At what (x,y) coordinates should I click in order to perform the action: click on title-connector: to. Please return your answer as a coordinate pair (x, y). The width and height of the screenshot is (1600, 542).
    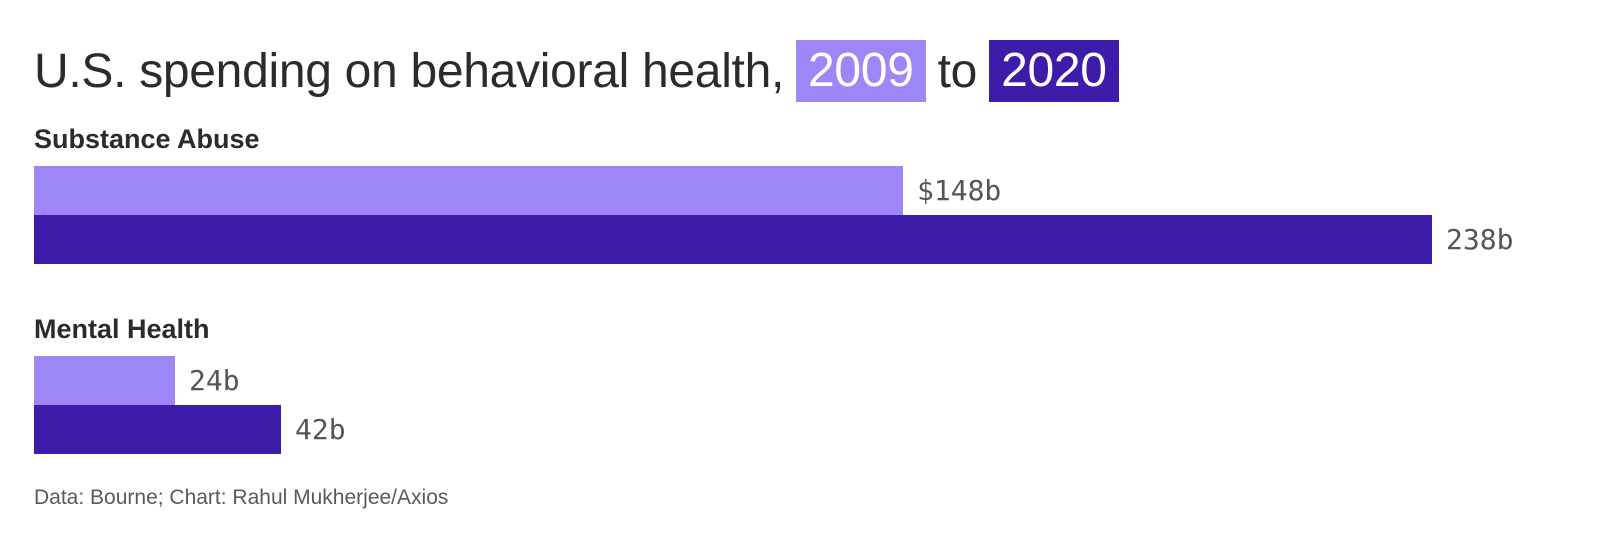
    Looking at the image, I should click on (957, 71).